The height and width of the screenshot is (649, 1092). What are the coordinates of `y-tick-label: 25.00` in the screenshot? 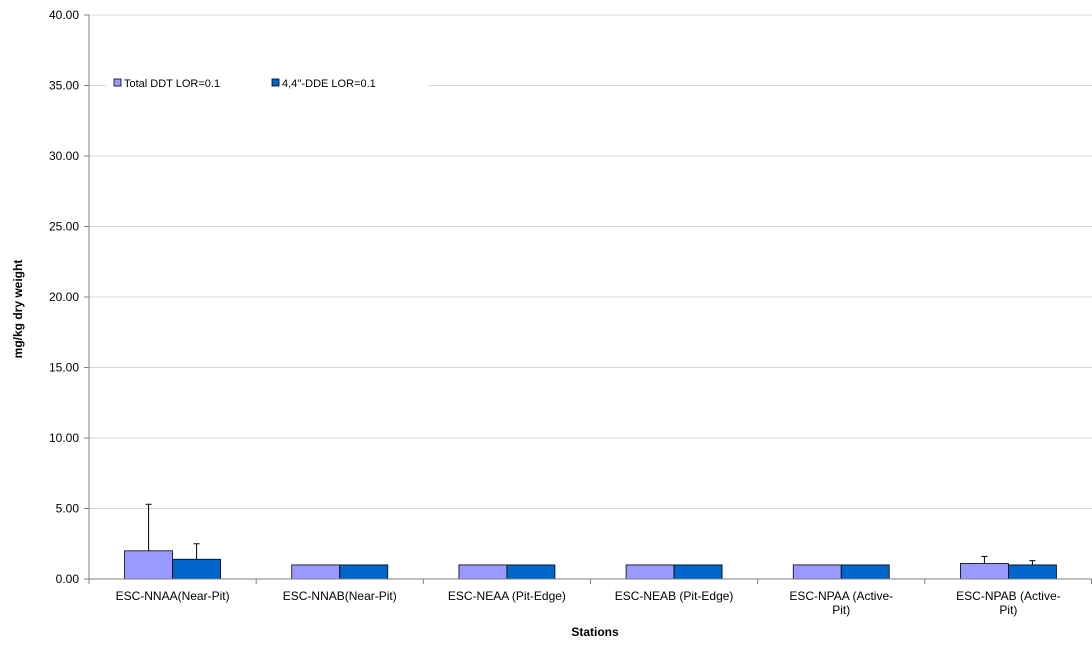 It's located at (64, 227).